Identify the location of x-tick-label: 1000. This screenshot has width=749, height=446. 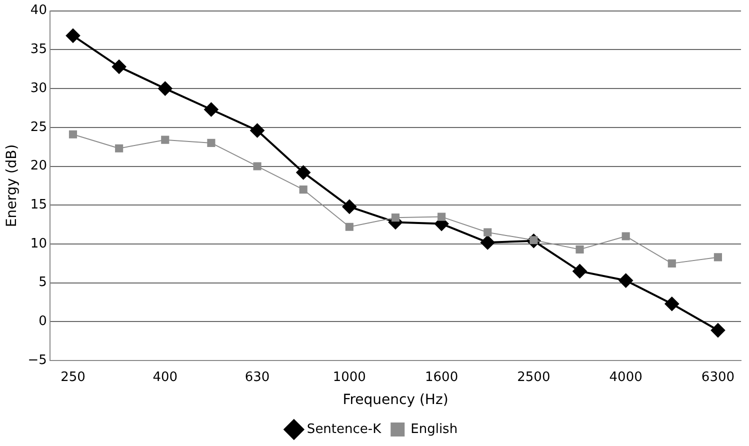
(349, 377).